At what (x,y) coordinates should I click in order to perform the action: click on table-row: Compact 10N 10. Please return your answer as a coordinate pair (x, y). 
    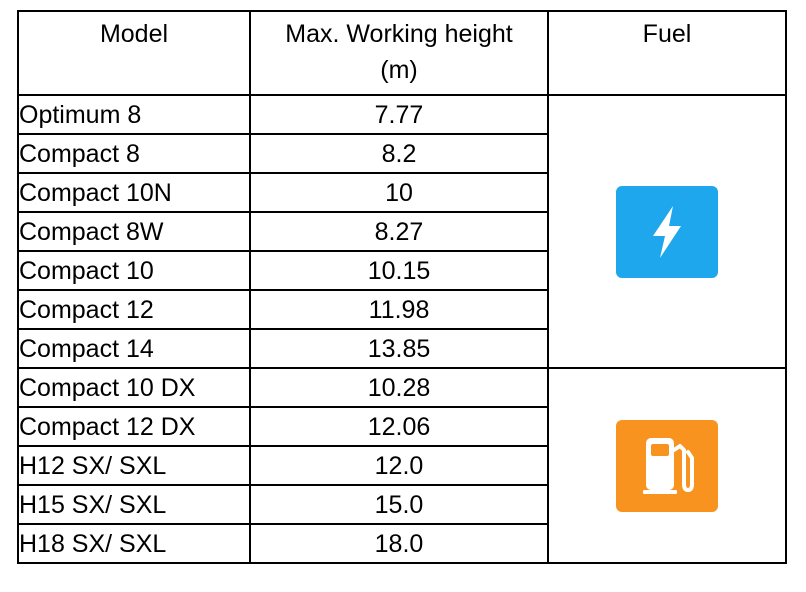
    Looking at the image, I should click on (401, 192).